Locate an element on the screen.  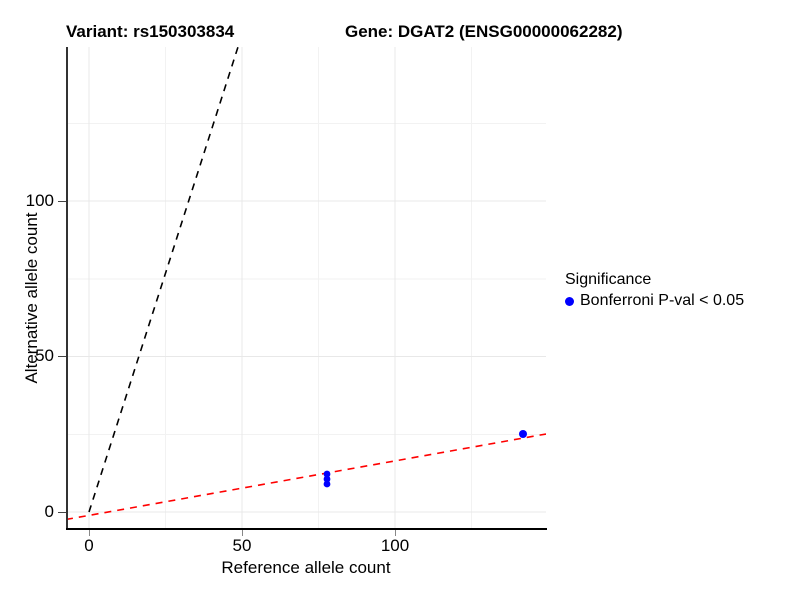
x-tick-label-0: 0 is located at coordinates (89, 545).